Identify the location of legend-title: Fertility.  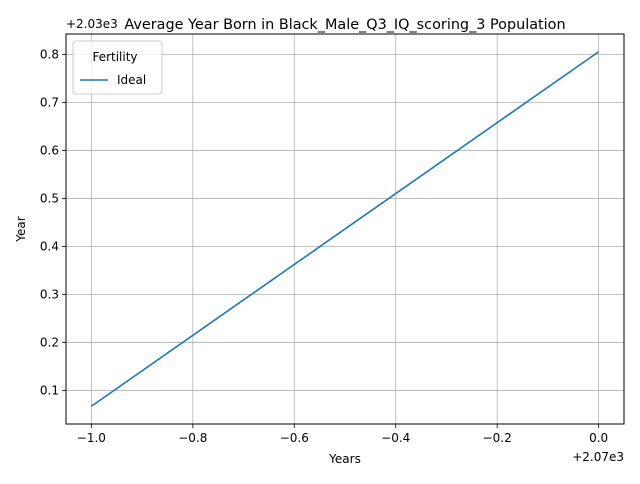
(114, 57).